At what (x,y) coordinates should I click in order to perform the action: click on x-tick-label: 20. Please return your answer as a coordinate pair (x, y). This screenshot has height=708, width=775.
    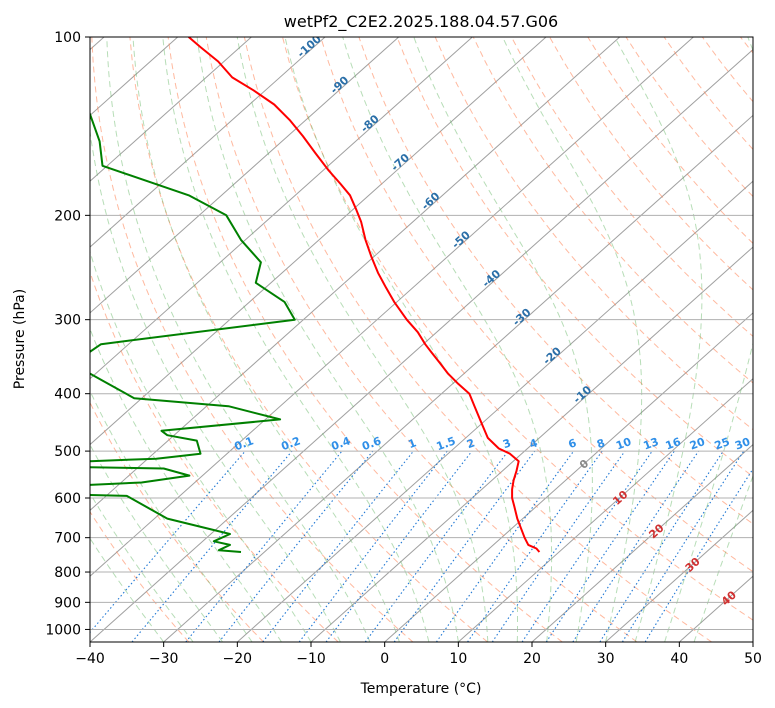
    Looking at the image, I should click on (532, 659).